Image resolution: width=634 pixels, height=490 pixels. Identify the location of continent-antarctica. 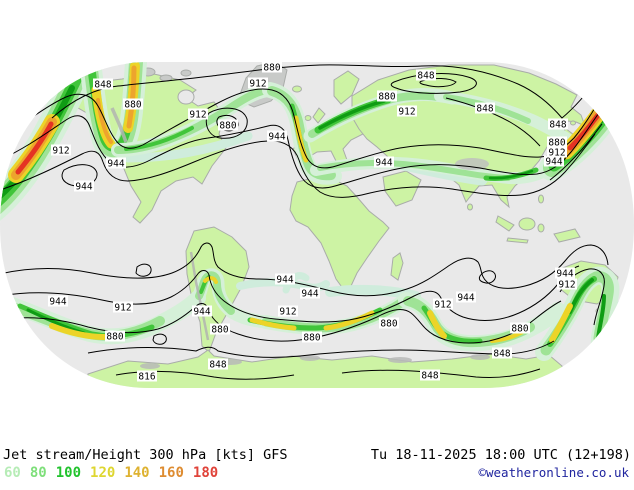
(326, 368).